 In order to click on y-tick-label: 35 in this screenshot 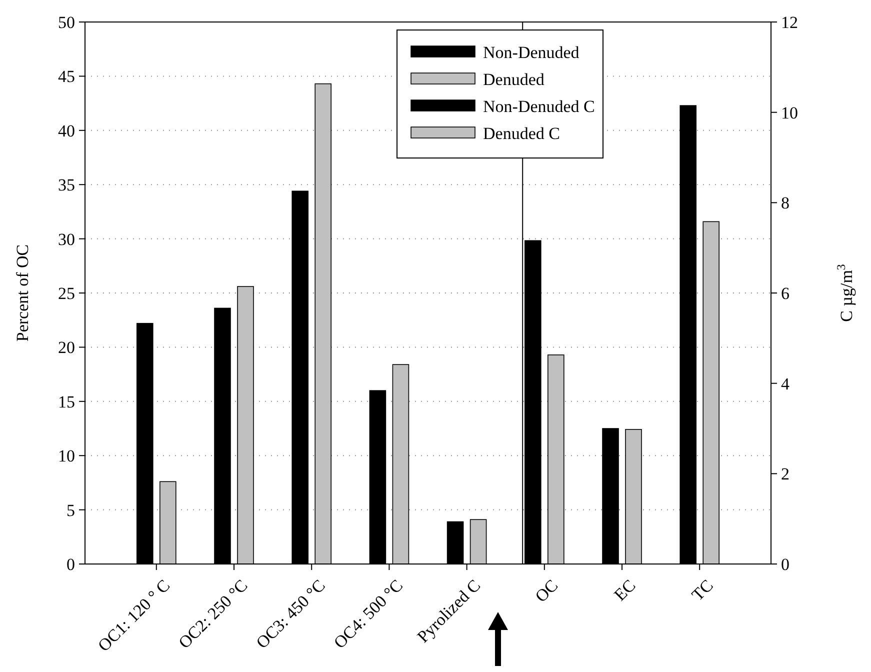, I will do `click(66, 185)`.